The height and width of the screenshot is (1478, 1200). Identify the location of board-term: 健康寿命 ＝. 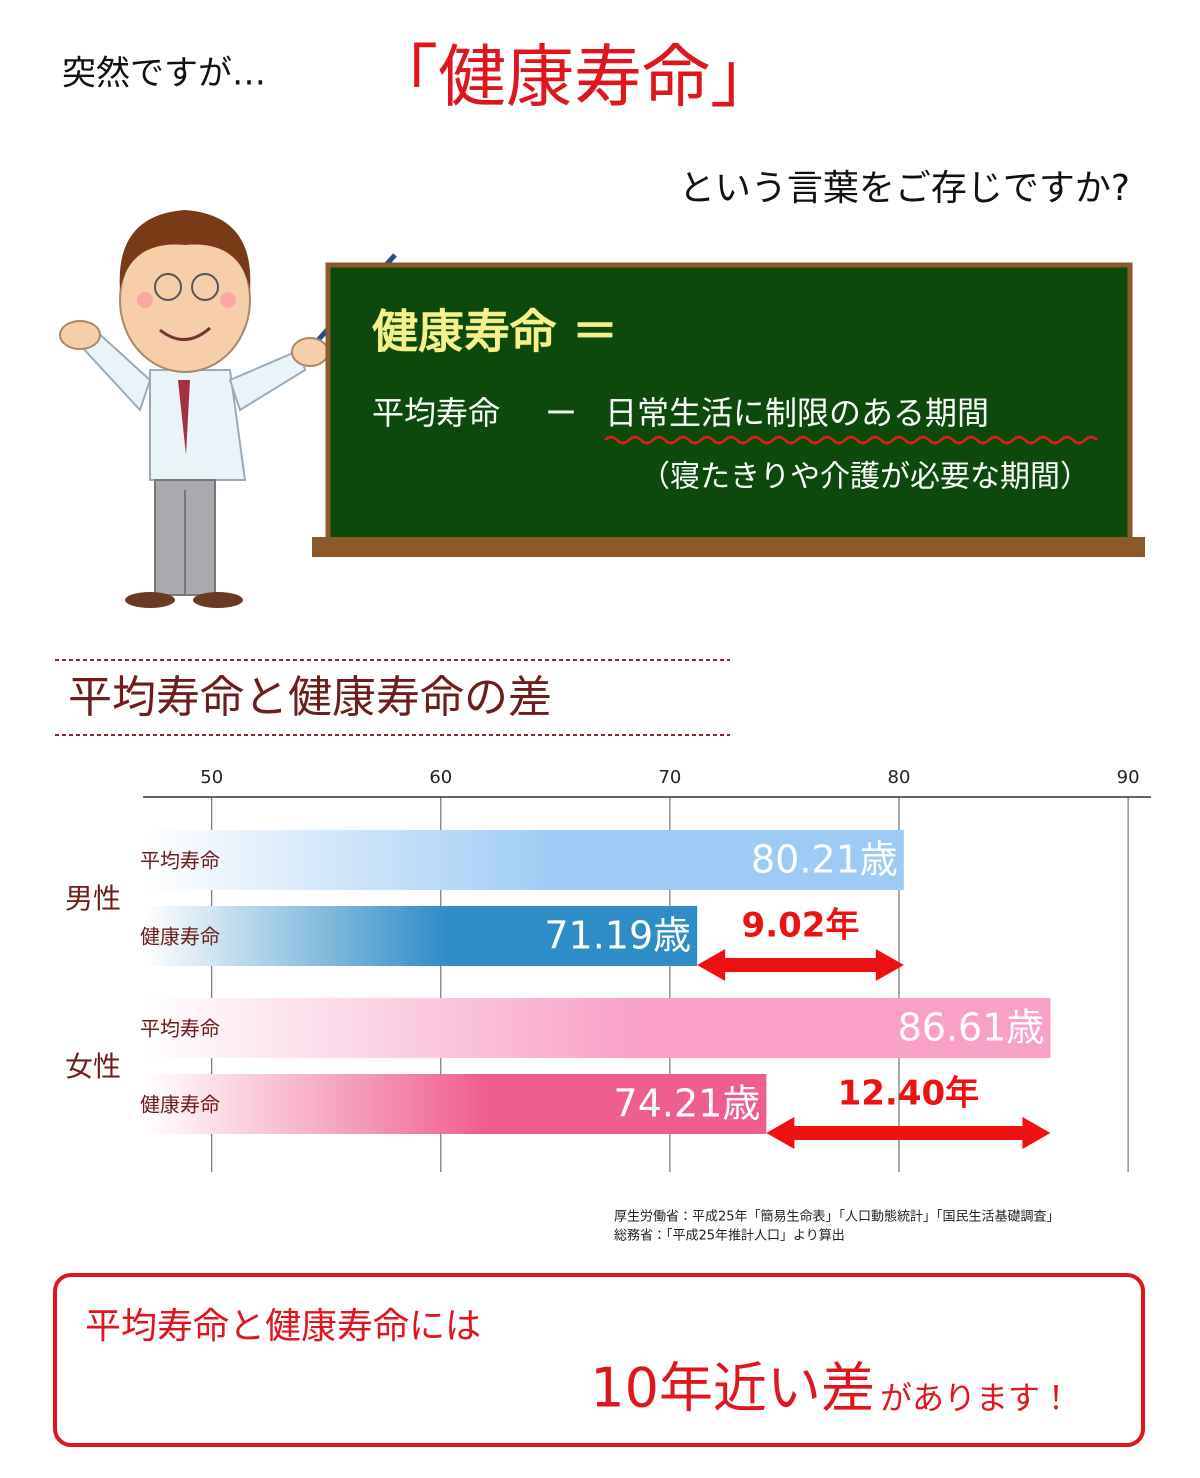
(495, 332).